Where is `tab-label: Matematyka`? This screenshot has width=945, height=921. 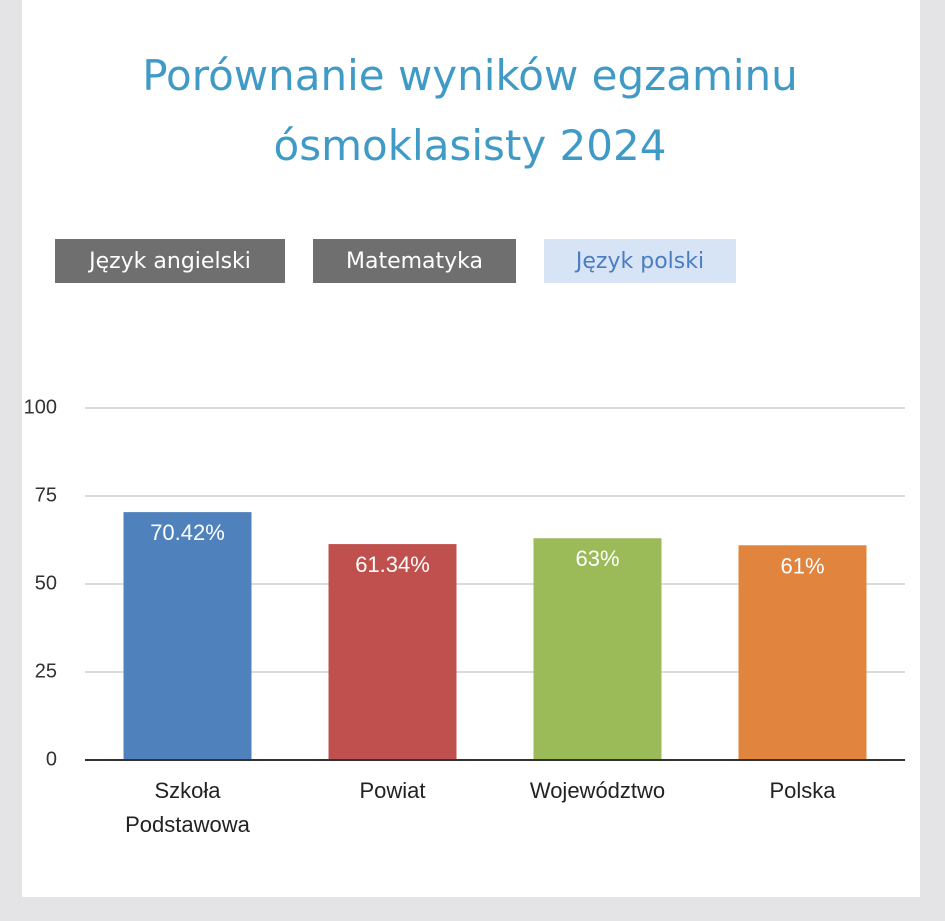 tab-label: Matematyka is located at coordinates (414, 261).